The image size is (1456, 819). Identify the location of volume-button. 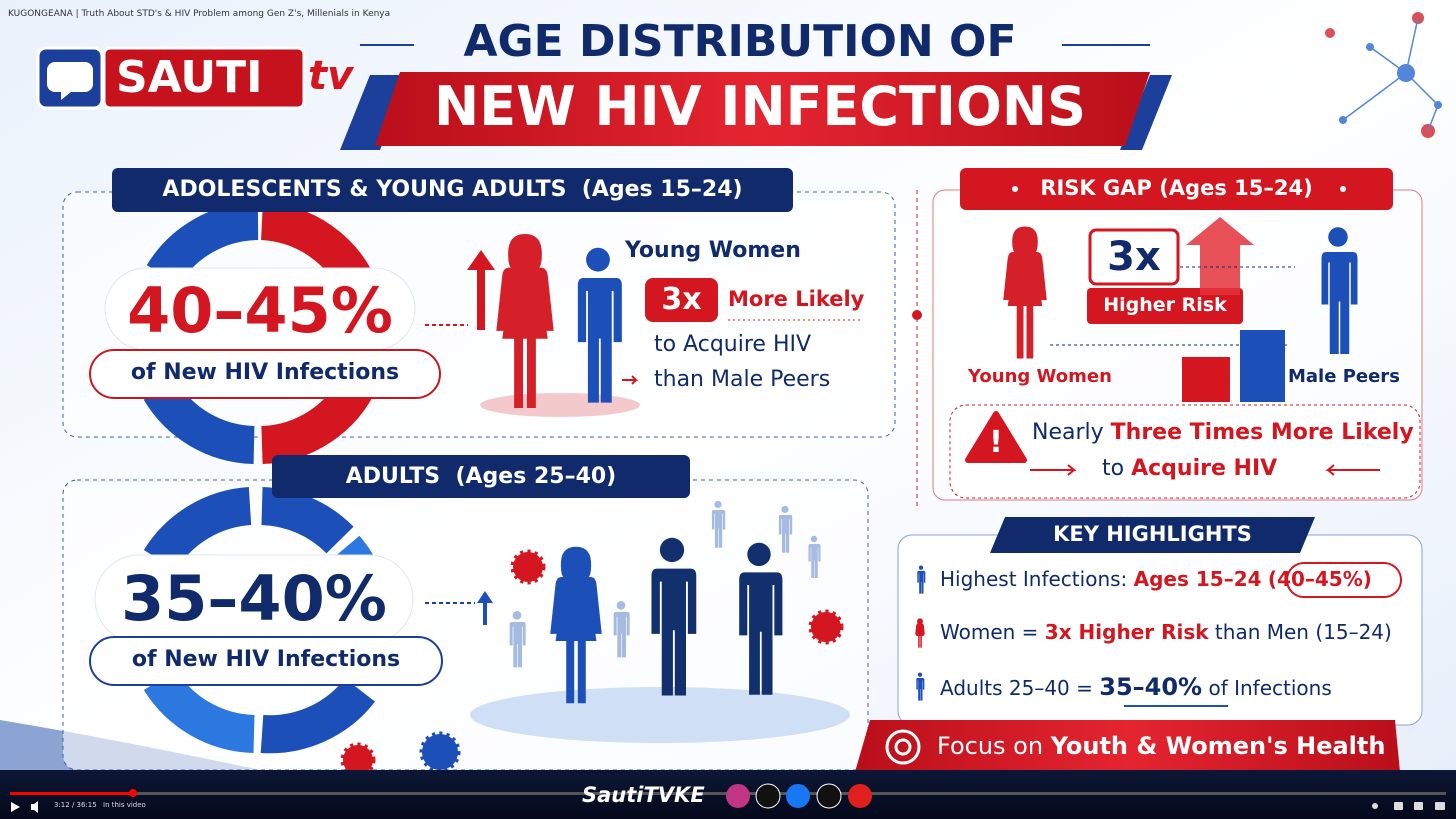
(34, 807).